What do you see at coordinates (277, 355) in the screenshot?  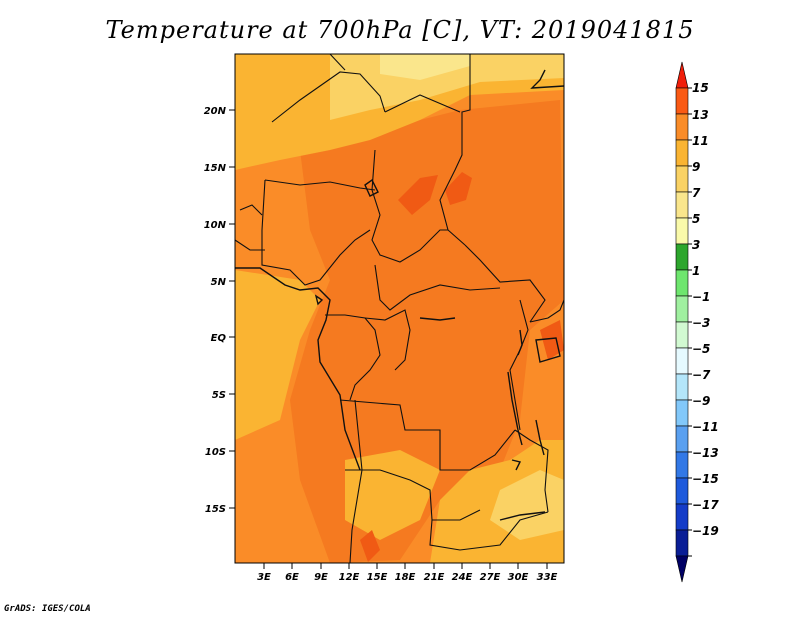 I see `field-cool-west` at bounding box center [277, 355].